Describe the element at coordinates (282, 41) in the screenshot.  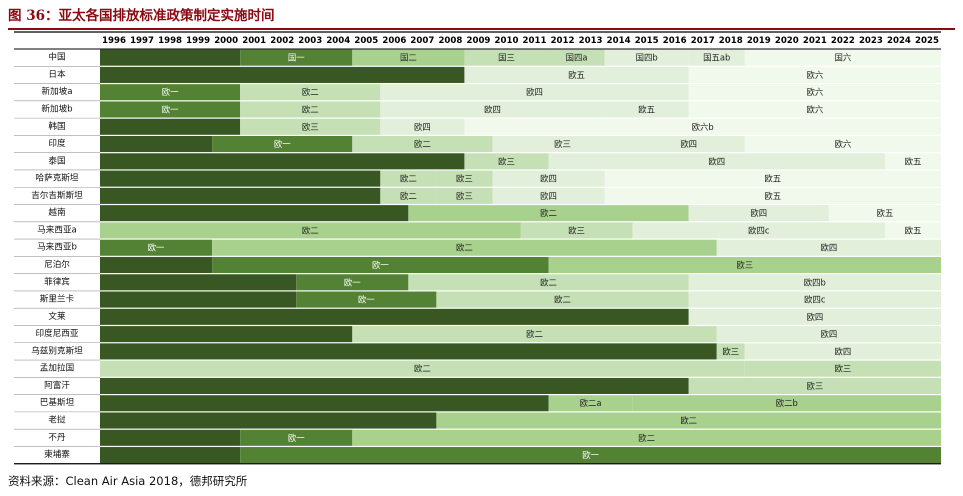
I see `year-header-2002: 2002` at that location.